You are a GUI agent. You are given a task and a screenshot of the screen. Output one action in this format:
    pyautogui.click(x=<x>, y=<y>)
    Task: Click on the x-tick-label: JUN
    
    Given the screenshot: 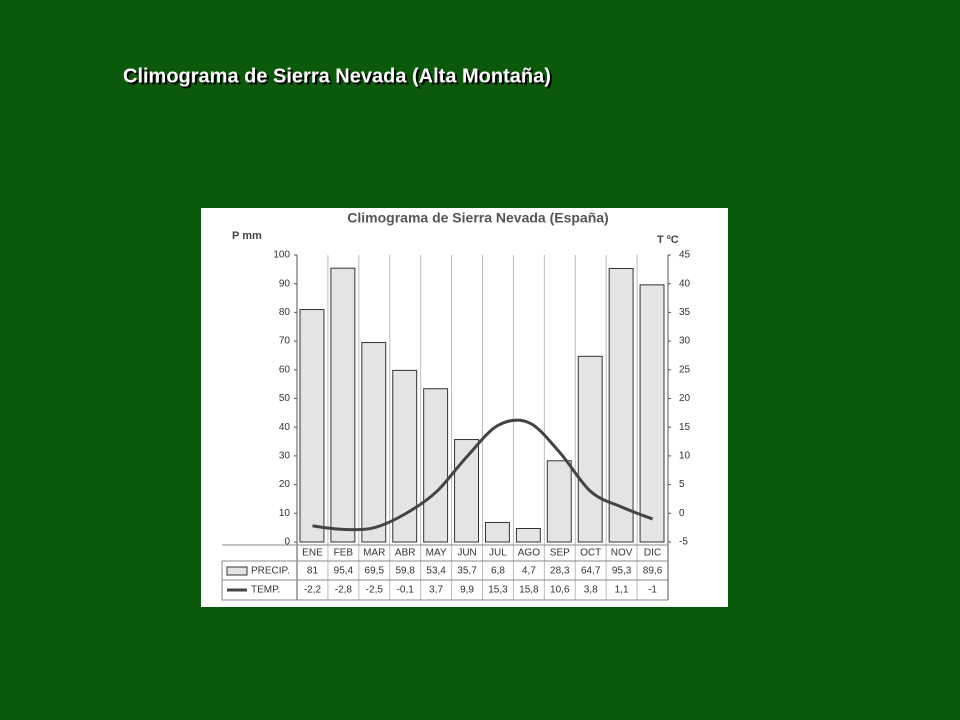 What is the action you would take?
    pyautogui.click(x=466, y=553)
    